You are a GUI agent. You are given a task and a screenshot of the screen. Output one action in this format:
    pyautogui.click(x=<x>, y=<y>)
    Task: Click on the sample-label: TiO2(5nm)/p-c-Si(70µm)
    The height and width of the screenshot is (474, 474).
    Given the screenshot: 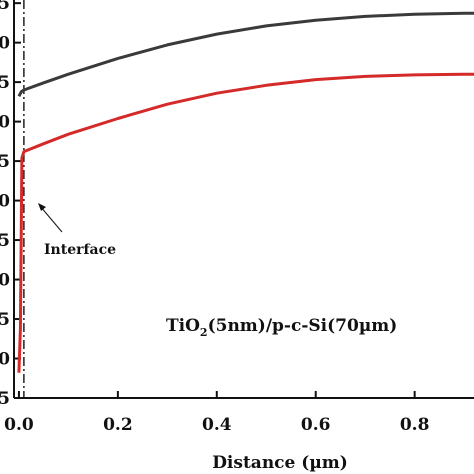 What is the action you would take?
    pyautogui.click(x=281, y=327)
    